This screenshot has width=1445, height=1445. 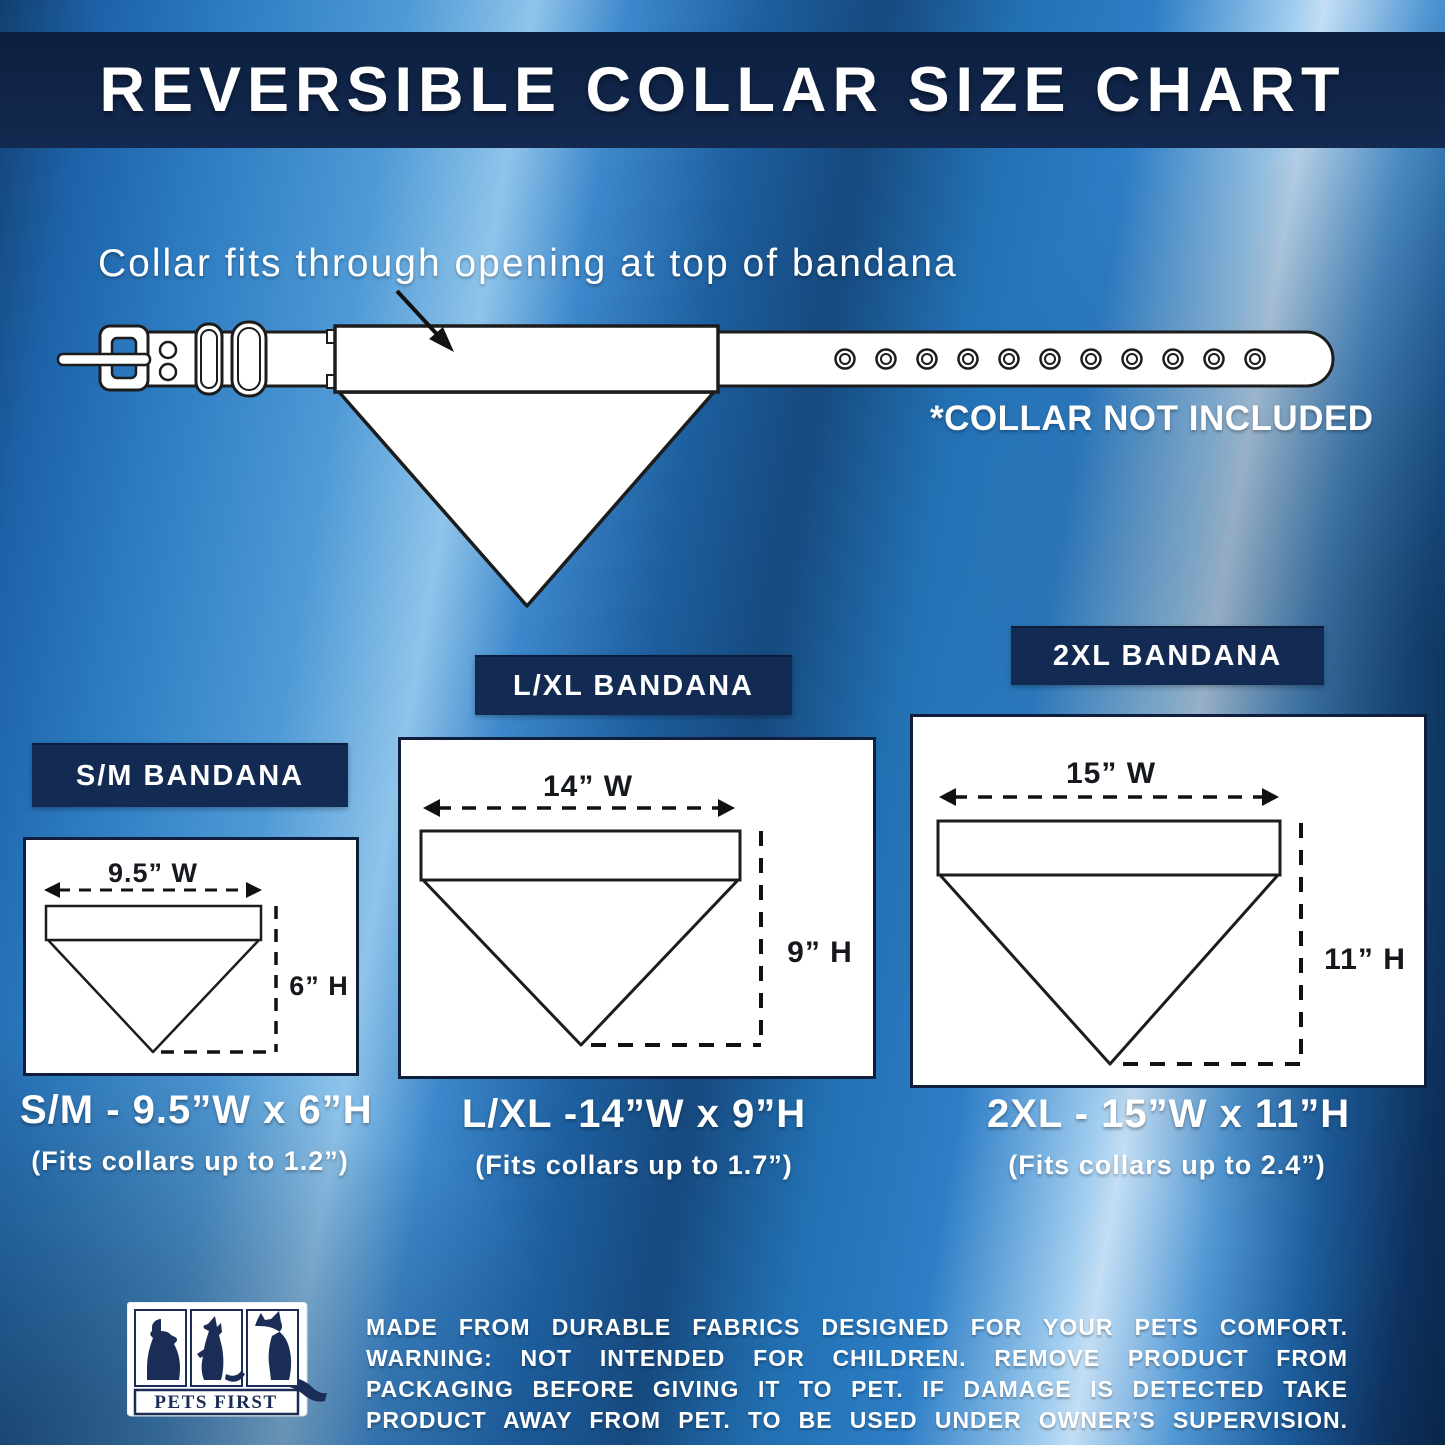 What do you see at coordinates (215, 1402) in the screenshot?
I see `brand-name: PETS FIRST` at bounding box center [215, 1402].